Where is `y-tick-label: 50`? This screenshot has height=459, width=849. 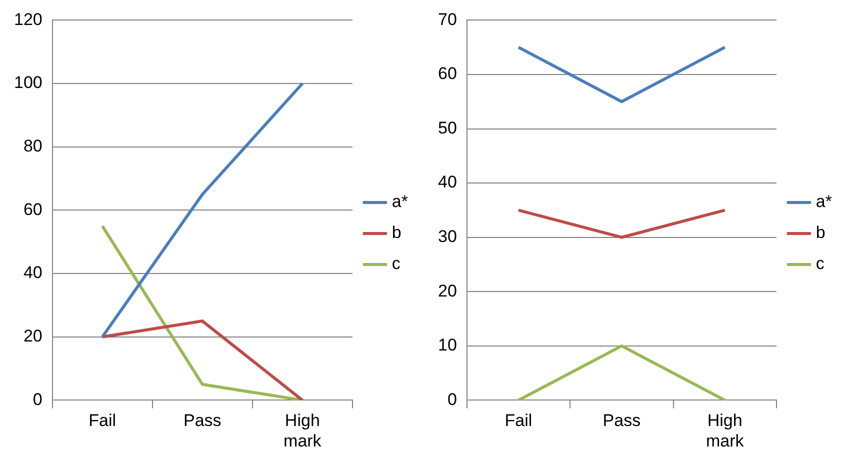 y-tick-label: 50 is located at coordinates (447, 128).